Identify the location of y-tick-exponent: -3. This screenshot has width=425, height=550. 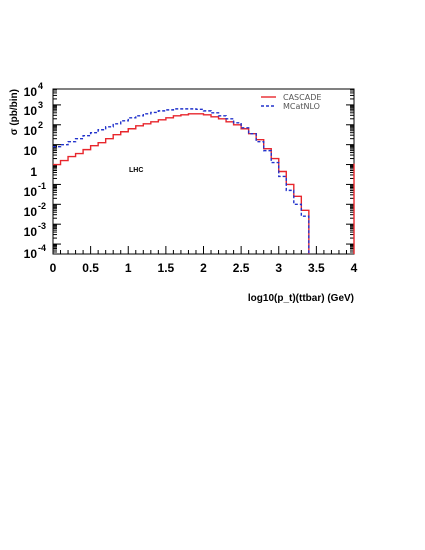
(42, 226).